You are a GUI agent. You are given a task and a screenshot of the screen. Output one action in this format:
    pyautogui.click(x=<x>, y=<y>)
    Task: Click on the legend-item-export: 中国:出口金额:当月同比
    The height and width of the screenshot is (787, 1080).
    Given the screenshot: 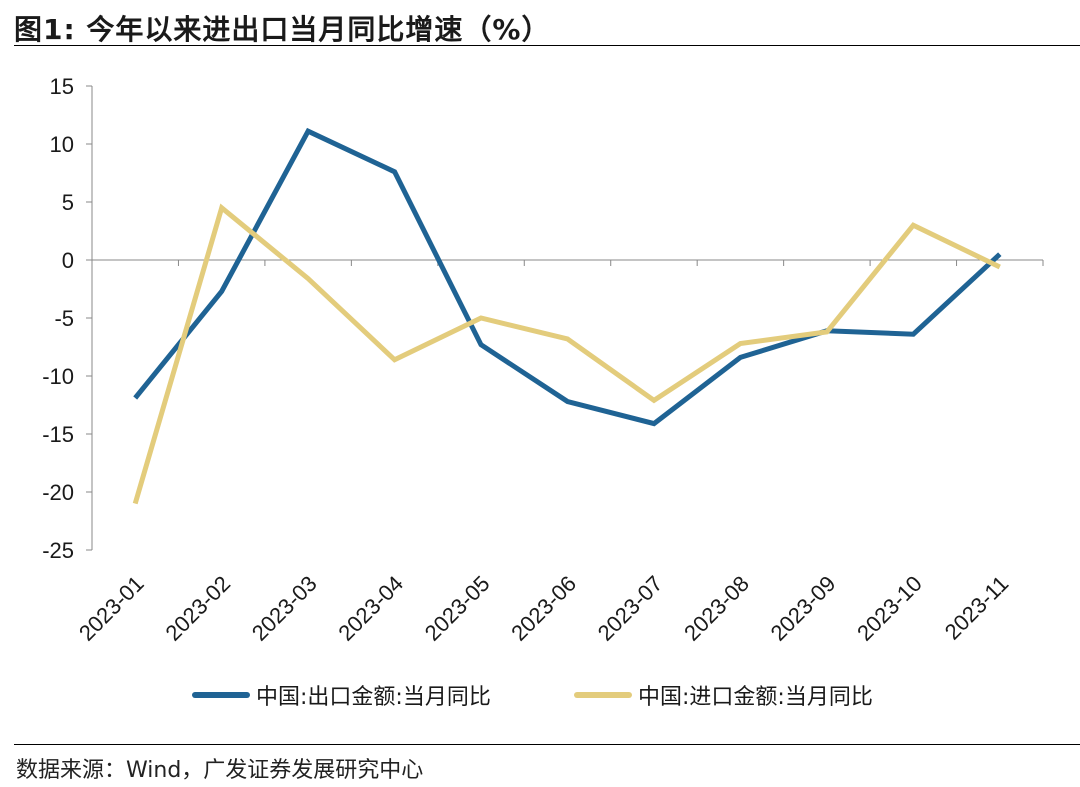 What is the action you would take?
    pyautogui.click(x=341, y=695)
    